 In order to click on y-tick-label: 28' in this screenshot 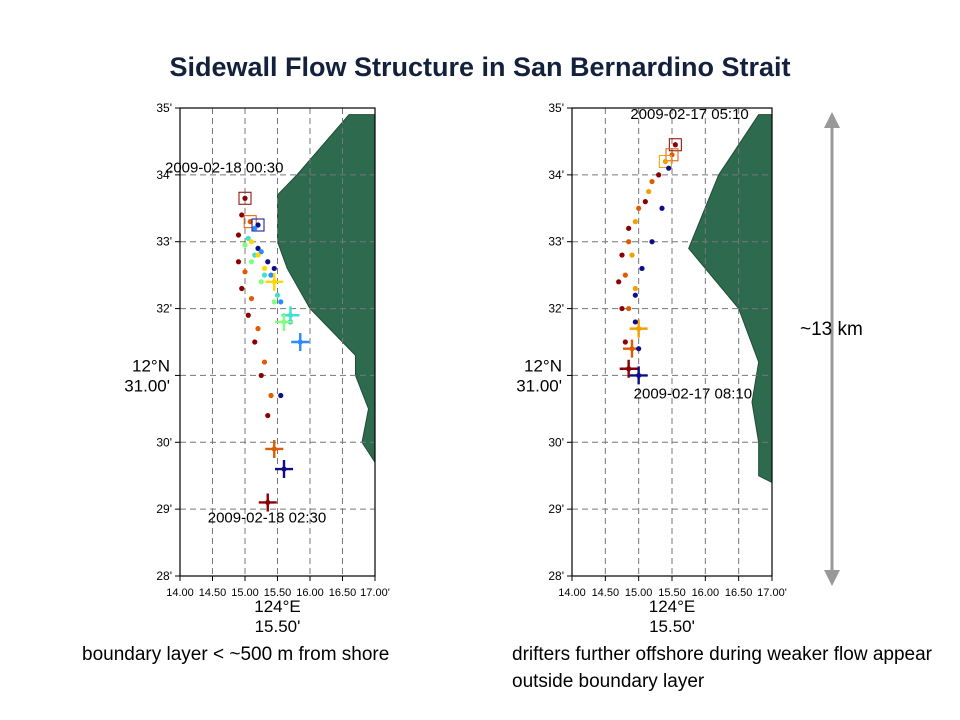, I will do `click(164, 576)`.